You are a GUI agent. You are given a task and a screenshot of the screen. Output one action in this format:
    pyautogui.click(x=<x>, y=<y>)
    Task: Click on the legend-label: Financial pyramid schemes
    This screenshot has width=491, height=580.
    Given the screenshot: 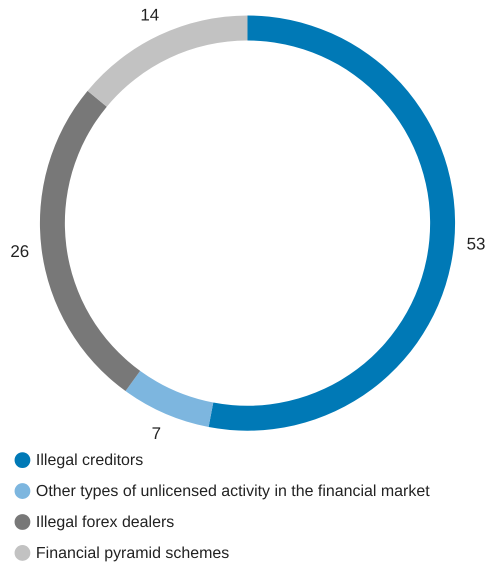 What is the action you would take?
    pyautogui.click(x=133, y=553)
    